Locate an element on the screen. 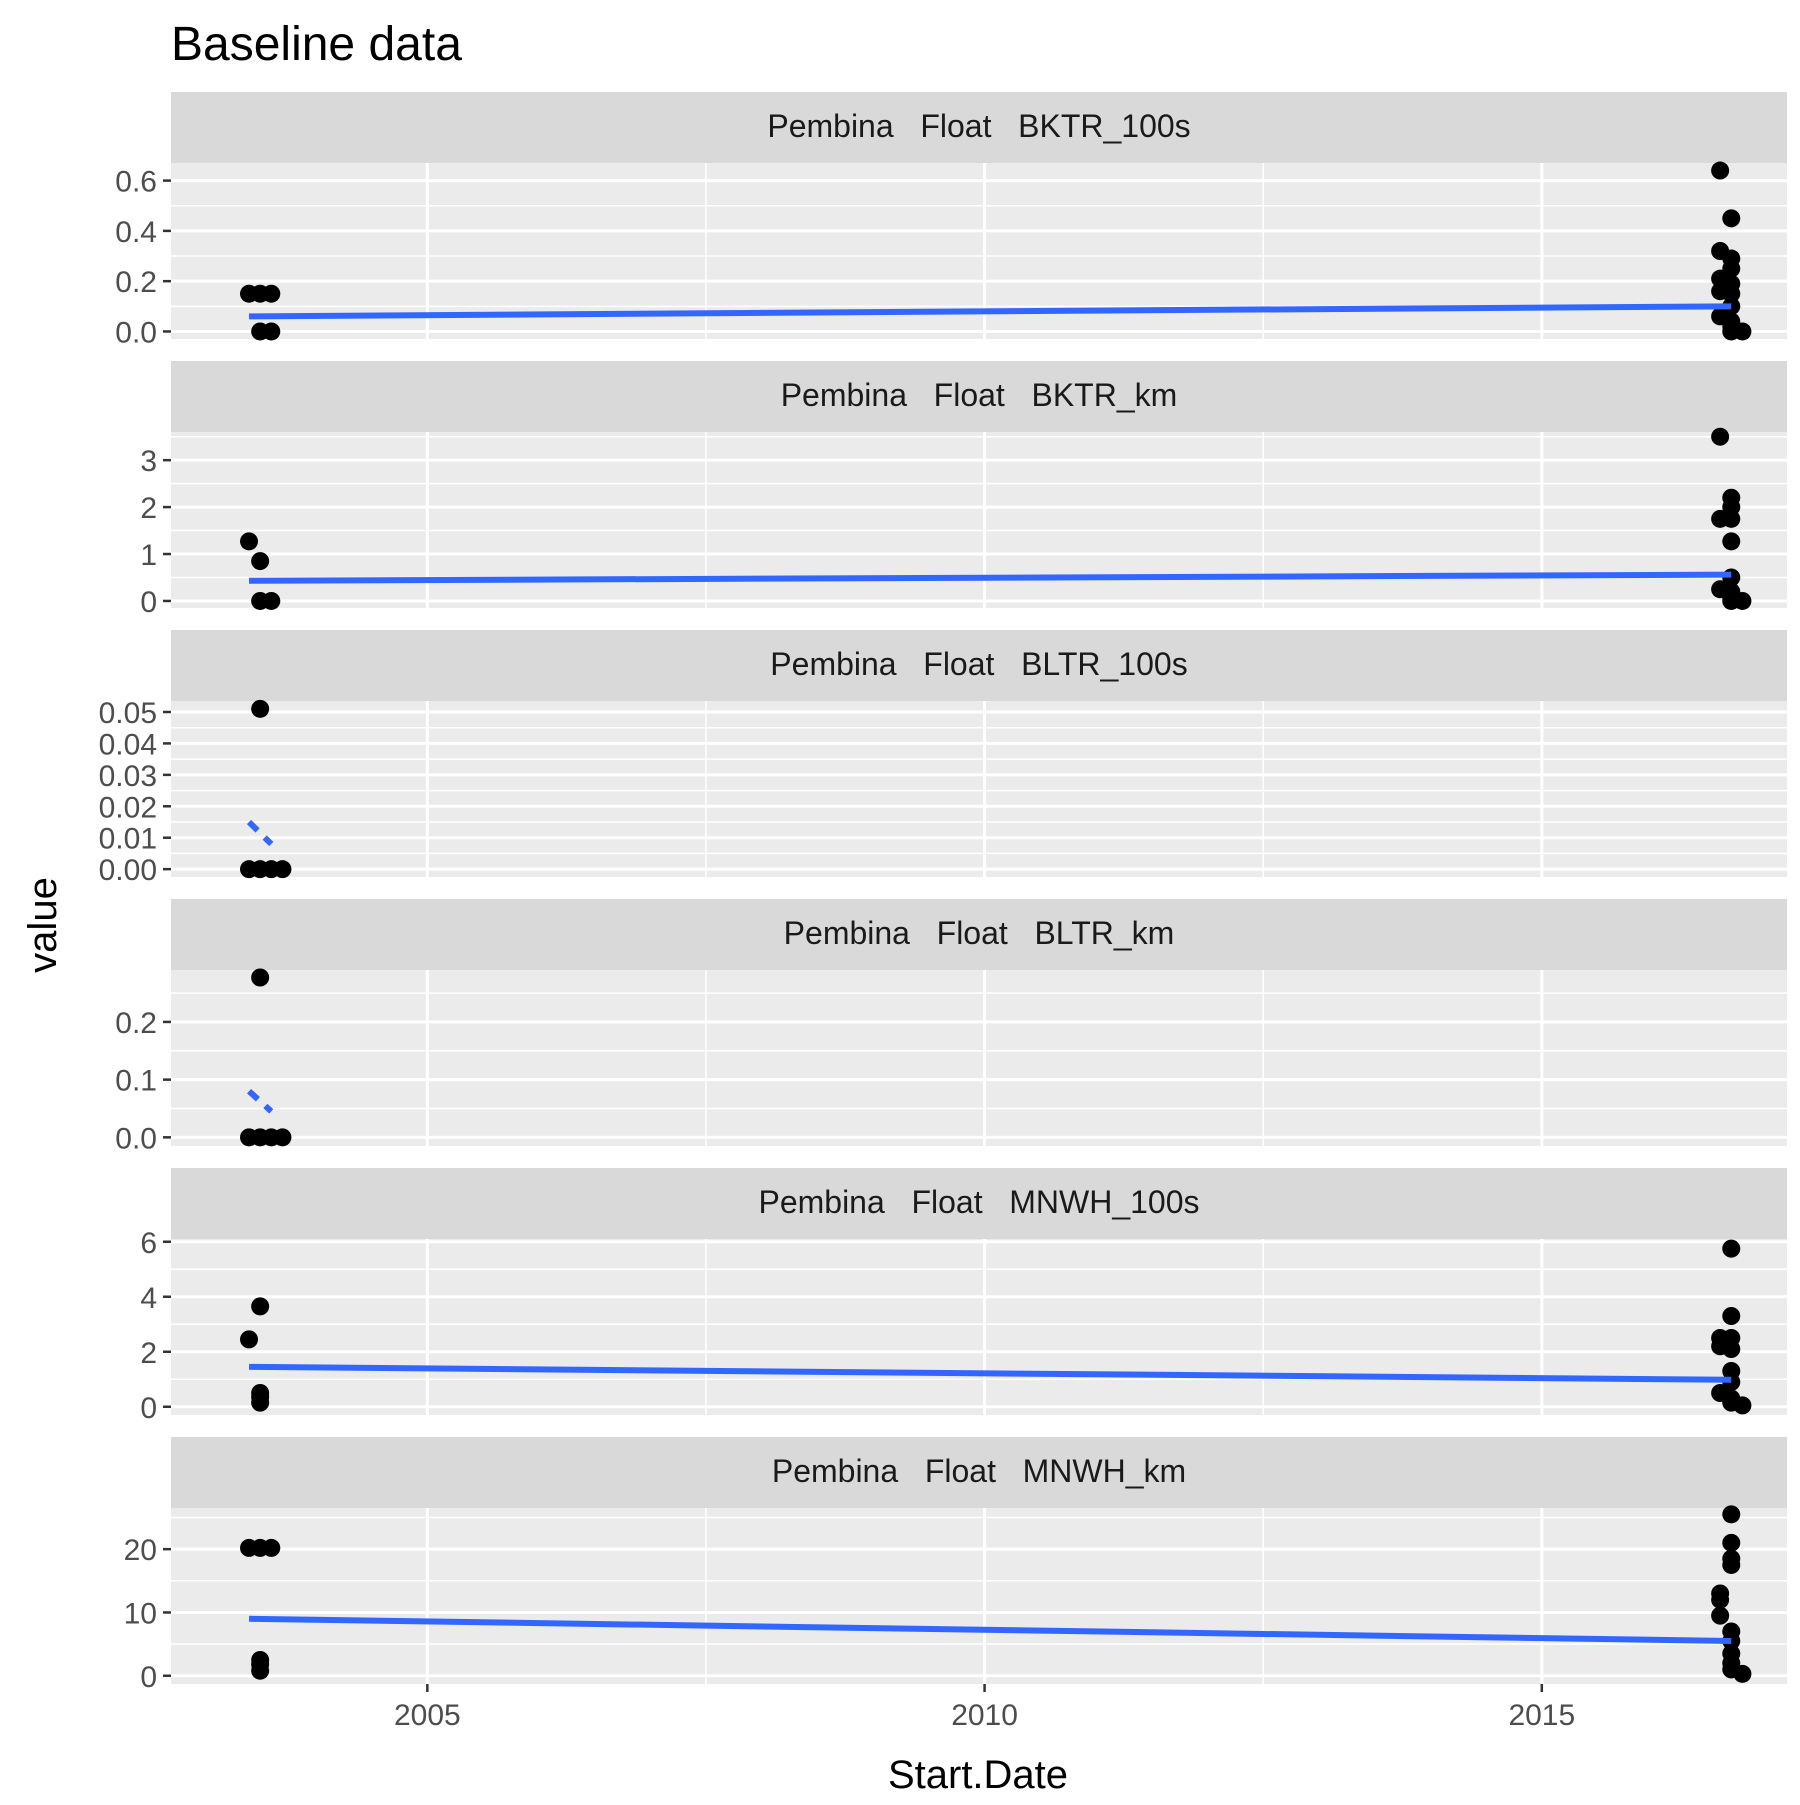  y-tick-label: 3 is located at coordinates (148, 461).